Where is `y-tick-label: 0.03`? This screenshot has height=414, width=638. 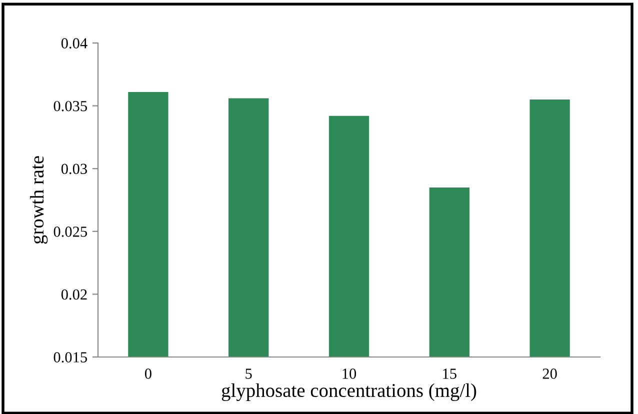 y-tick-label: 0.03 is located at coordinates (74, 169).